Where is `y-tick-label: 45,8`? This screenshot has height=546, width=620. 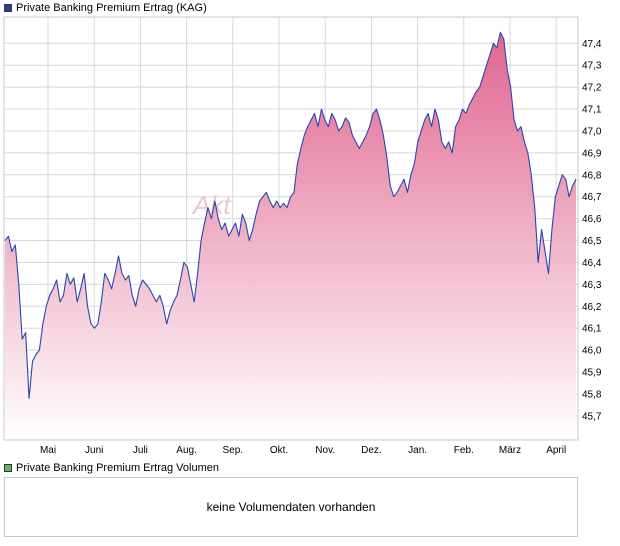 y-tick-label: 45,8 is located at coordinates (592, 394).